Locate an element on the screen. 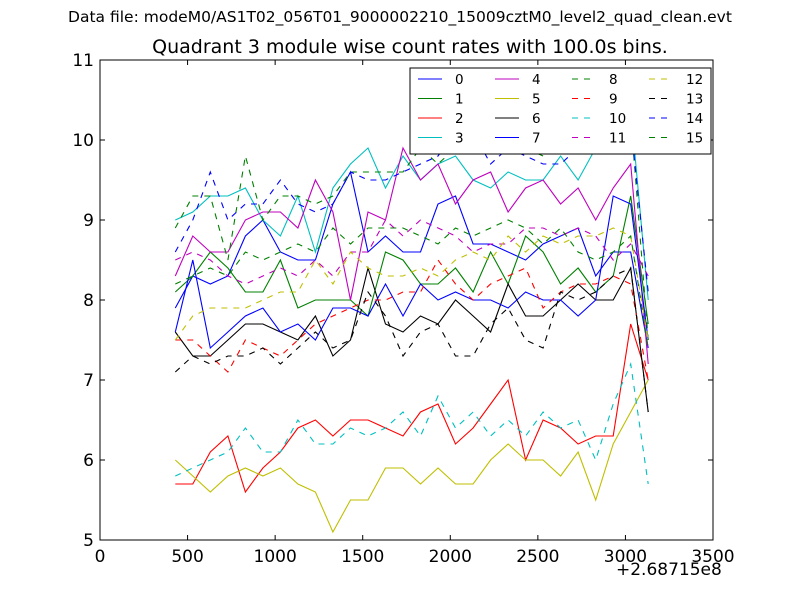 This screenshot has height=600, width=800. x-tick-label: 1000 is located at coordinates (275, 557).